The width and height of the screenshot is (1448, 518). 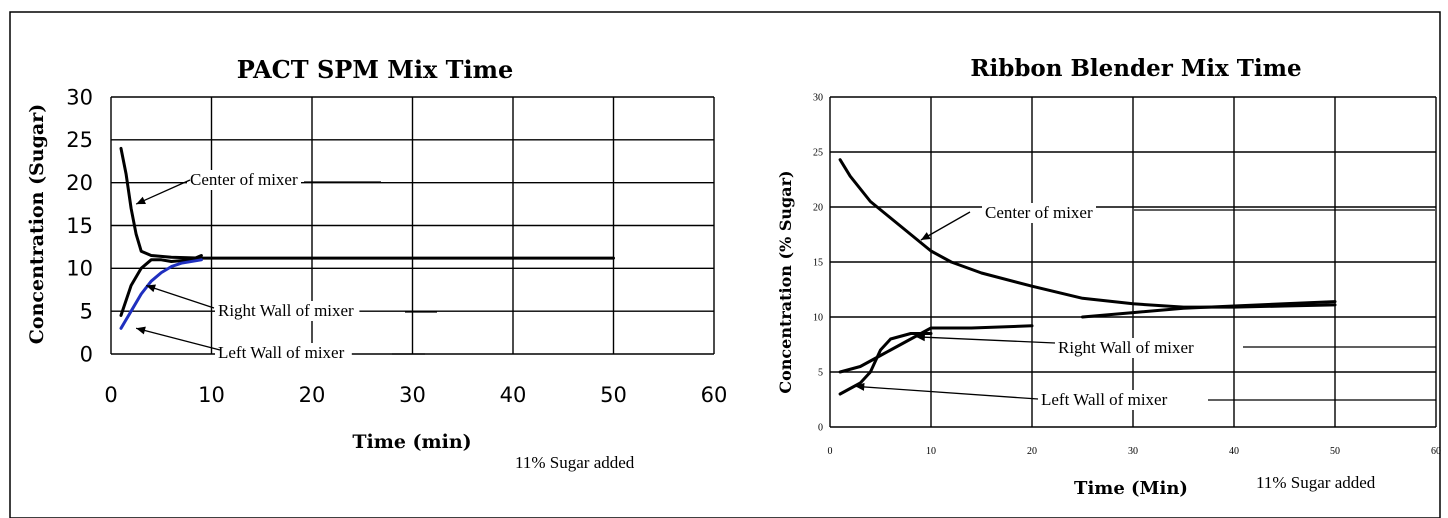 I want to click on x-axis-label: Time (min), so click(x=411, y=442).